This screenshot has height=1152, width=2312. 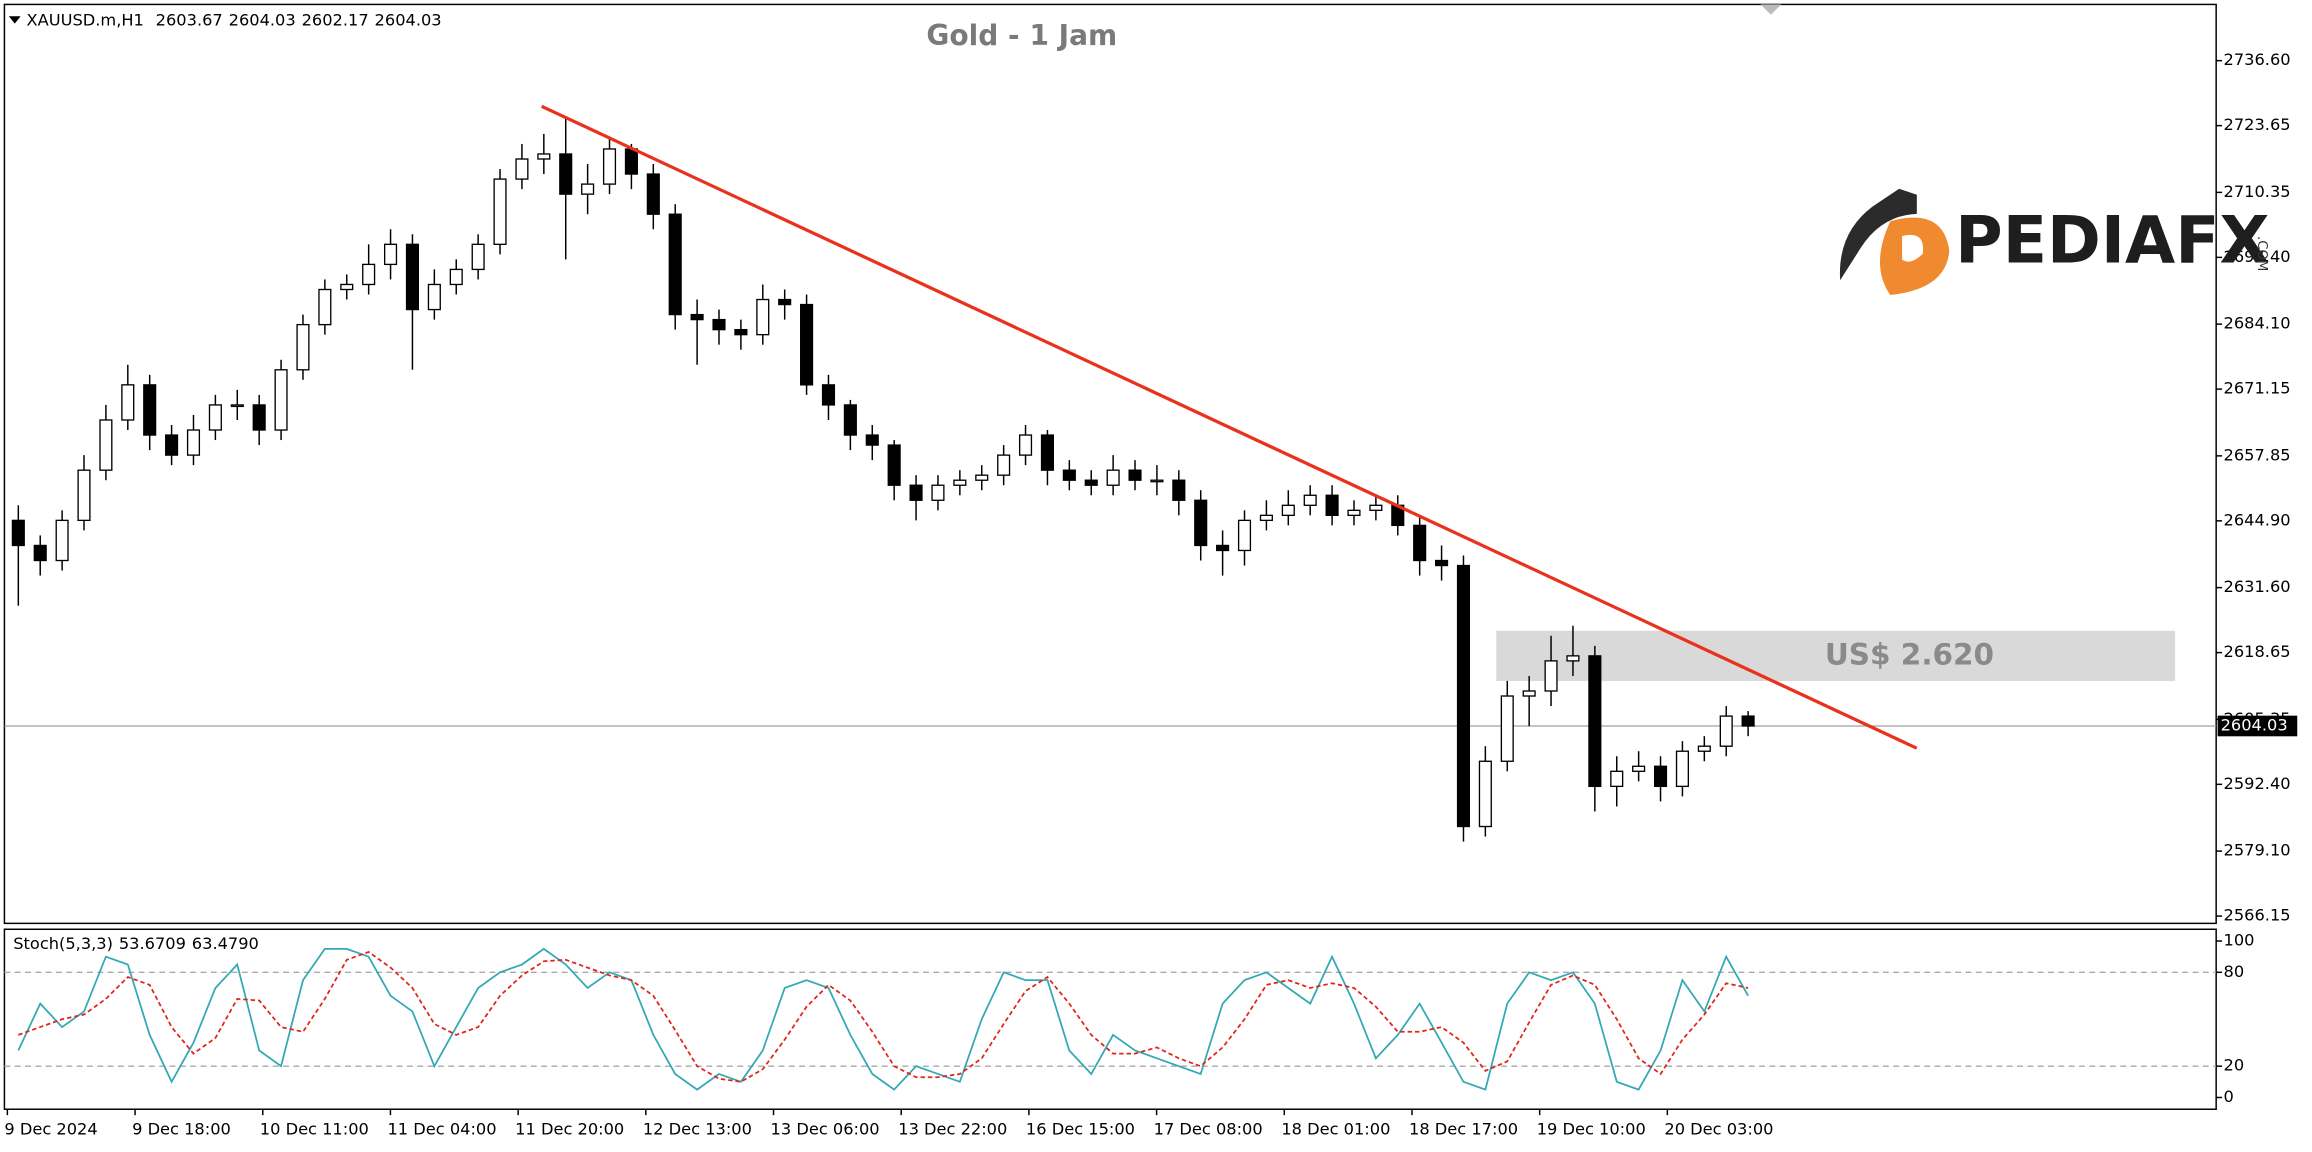 I want to click on y-tick-label: 2697.40, so click(x=2257, y=256).